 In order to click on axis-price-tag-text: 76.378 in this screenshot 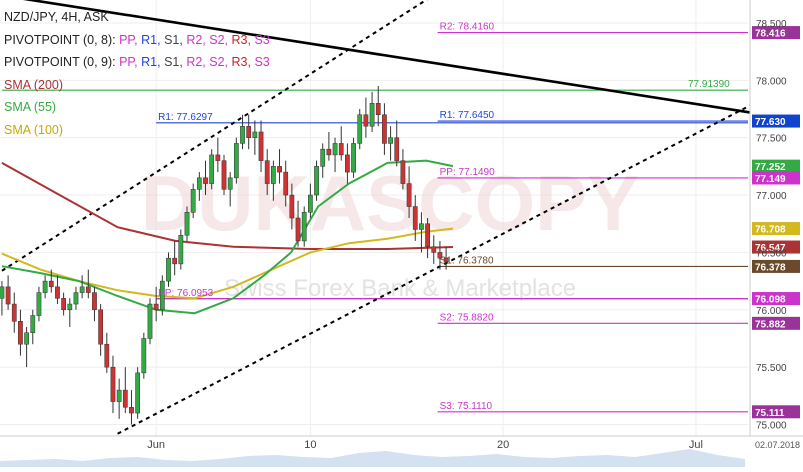, I will do `click(770, 267)`.